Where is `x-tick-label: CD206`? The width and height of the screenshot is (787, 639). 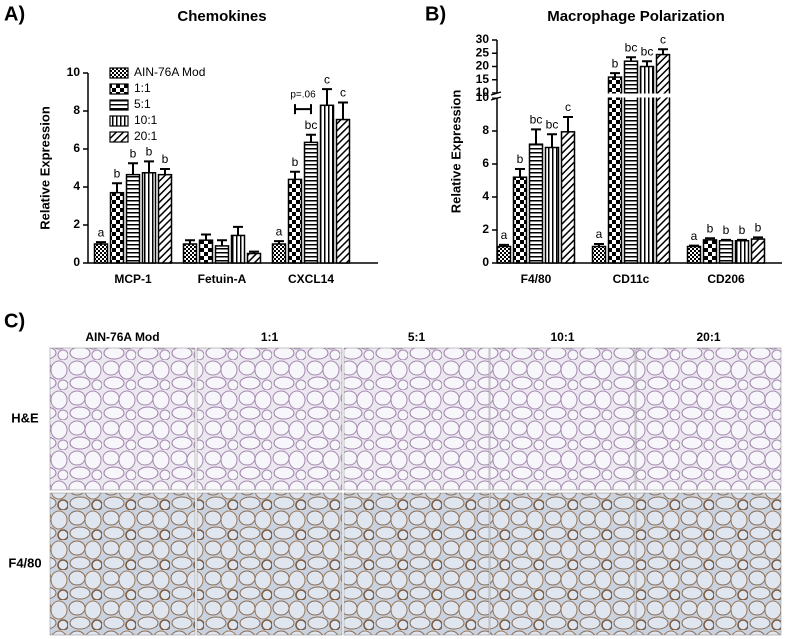 x-tick-label: CD206 is located at coordinates (726, 279).